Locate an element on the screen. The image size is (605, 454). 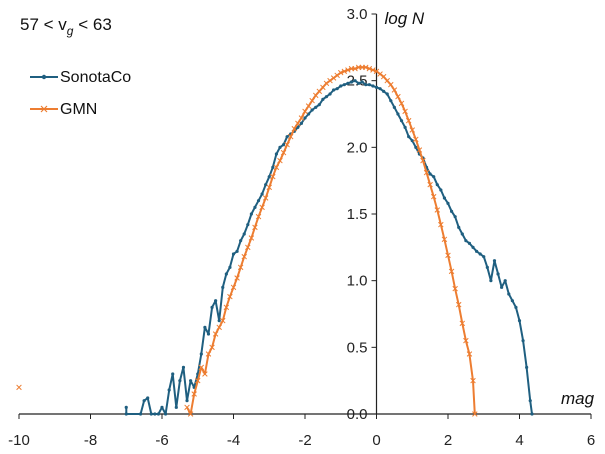
x-tick-label: -2 is located at coordinates (304, 440).